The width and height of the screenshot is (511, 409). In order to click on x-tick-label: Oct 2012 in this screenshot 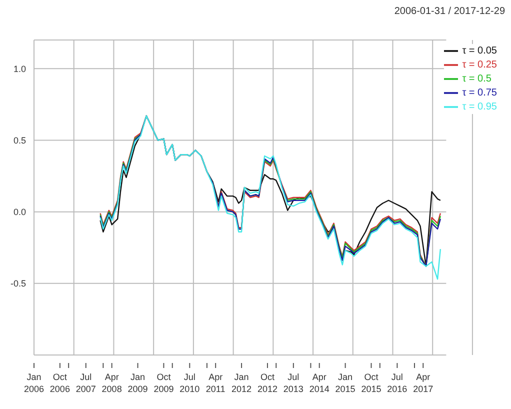, I will do `click(267, 383)`.